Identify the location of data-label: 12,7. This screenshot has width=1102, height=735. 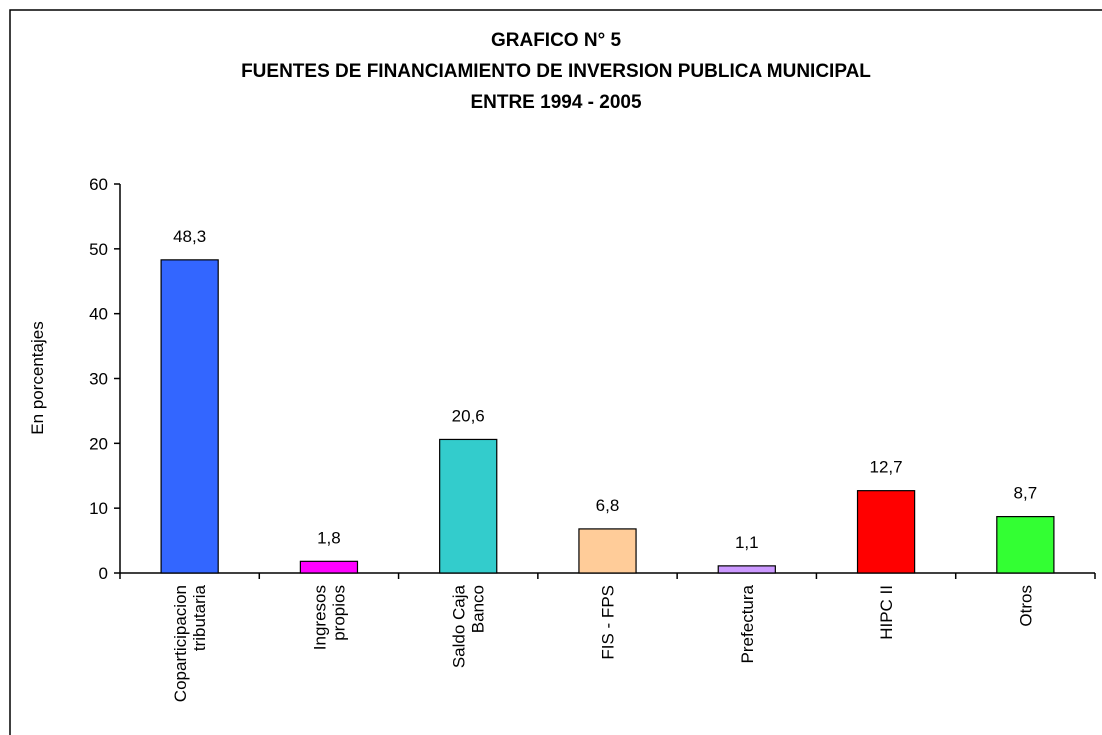
(886, 467).